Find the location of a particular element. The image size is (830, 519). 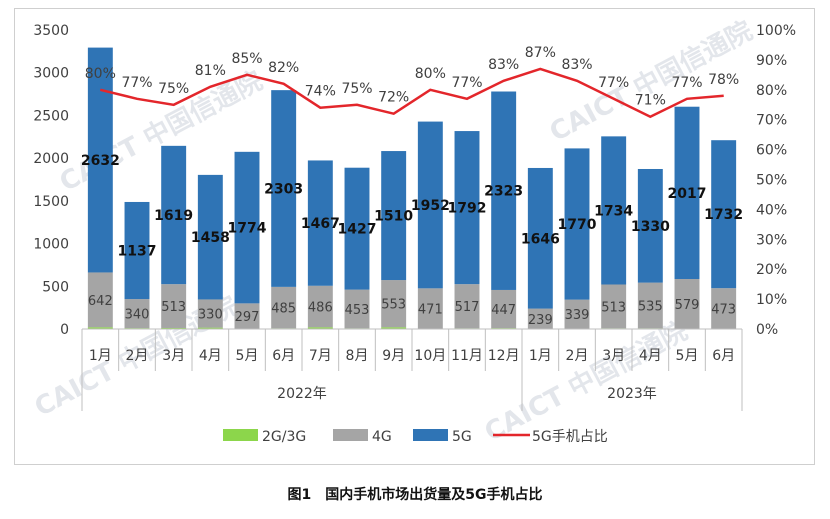

y-left-tick-3: 1500 is located at coordinates (51, 202).